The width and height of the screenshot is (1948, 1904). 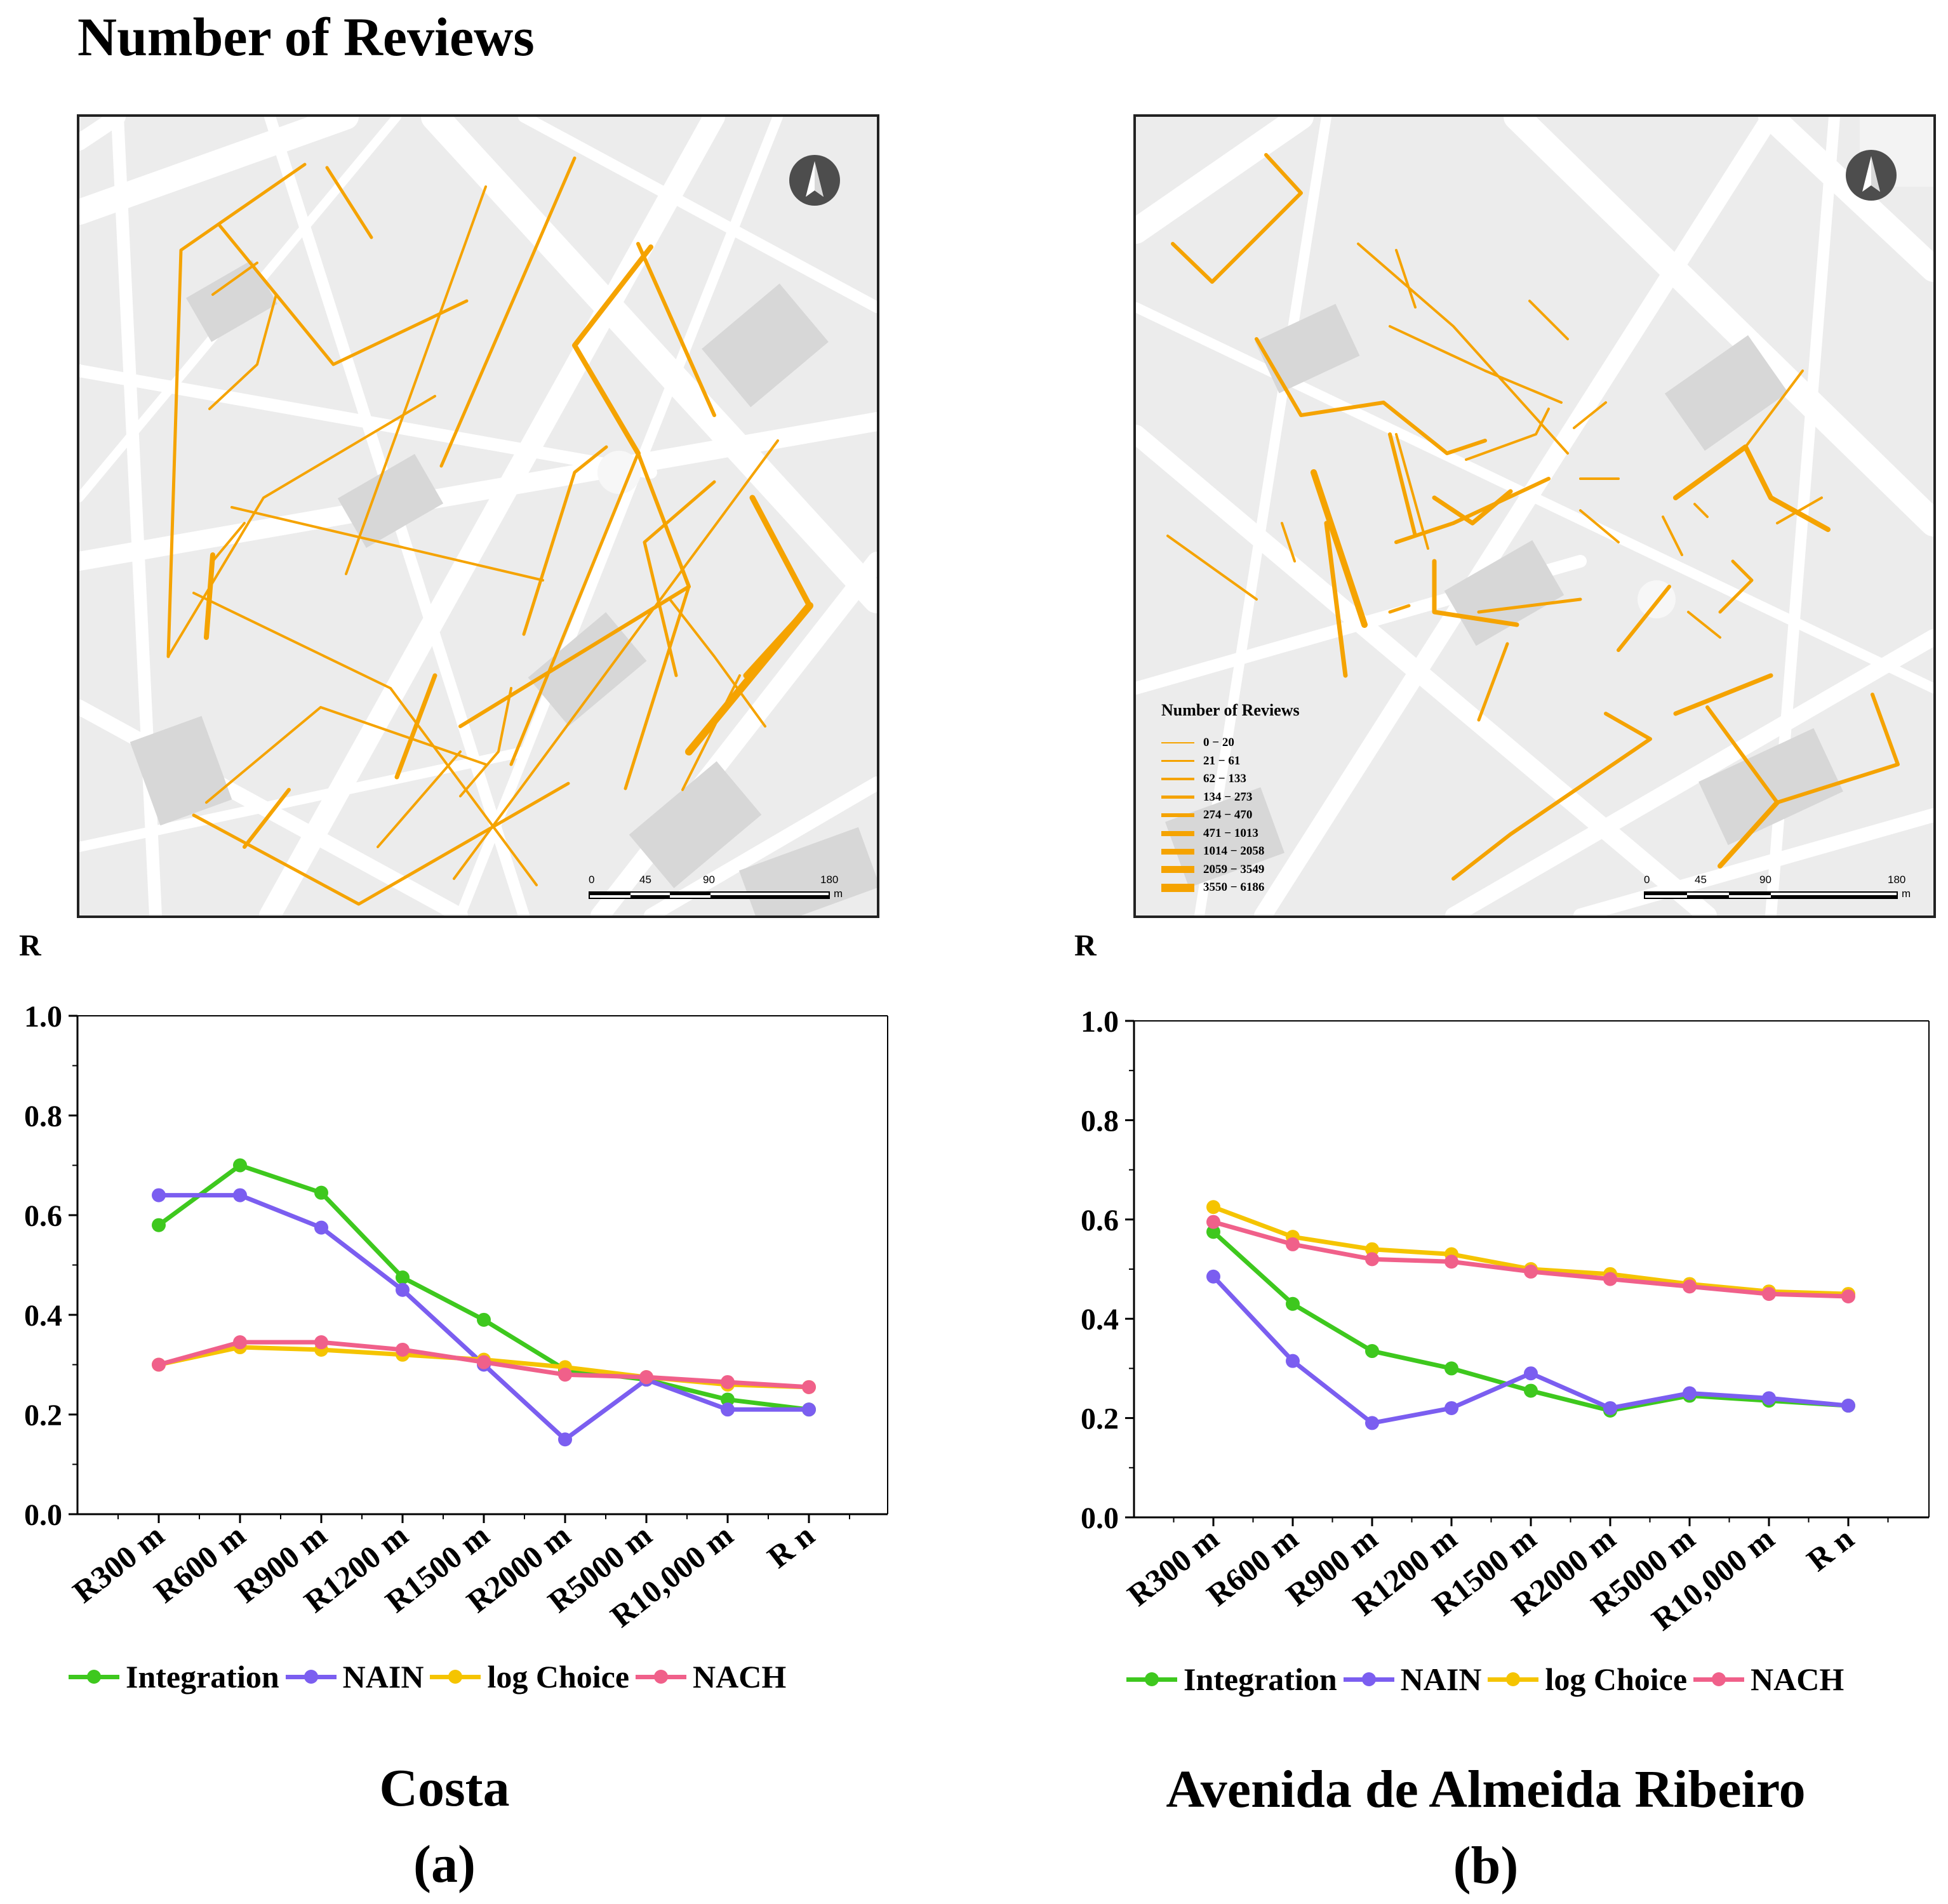 I want to click on legend-class-row: 134 − 273, so click(x=1231, y=798).